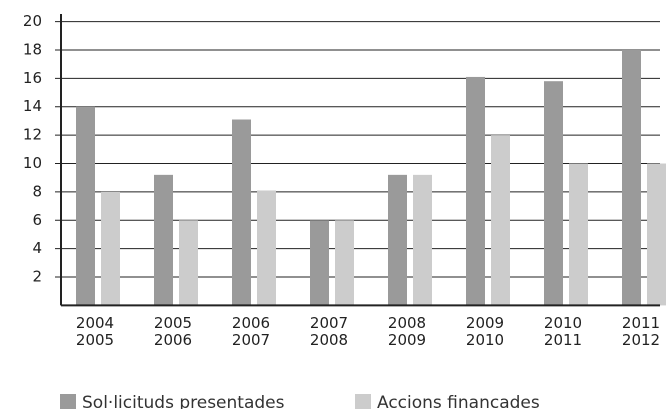  I want to click on y-tick-label: 20, so click(32, 21).